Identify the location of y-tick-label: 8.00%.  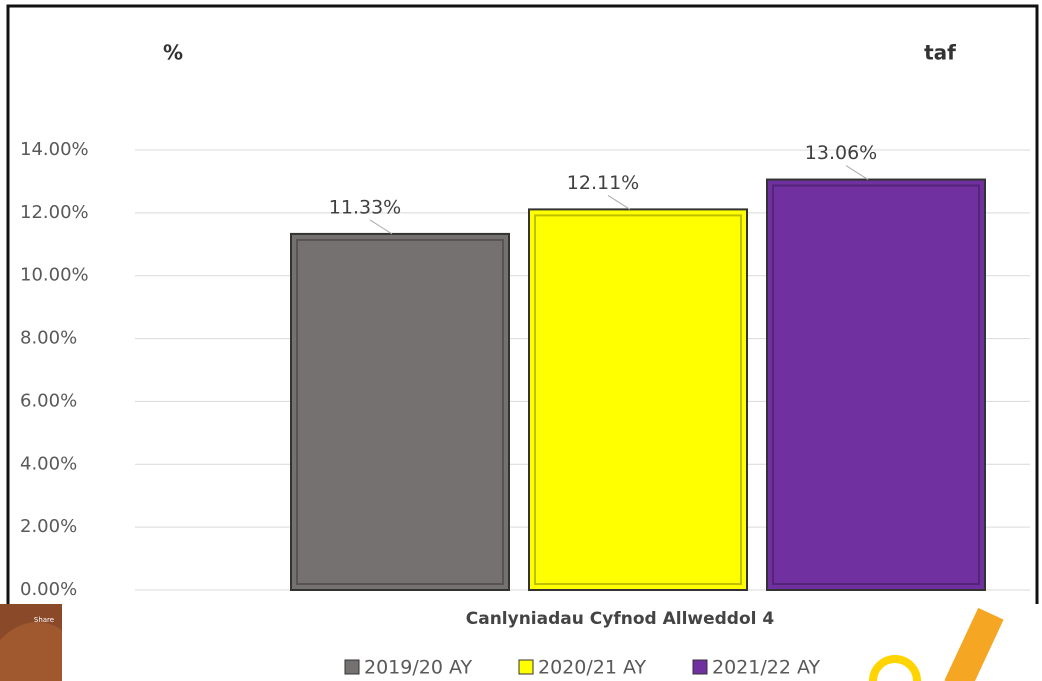
(48, 338).